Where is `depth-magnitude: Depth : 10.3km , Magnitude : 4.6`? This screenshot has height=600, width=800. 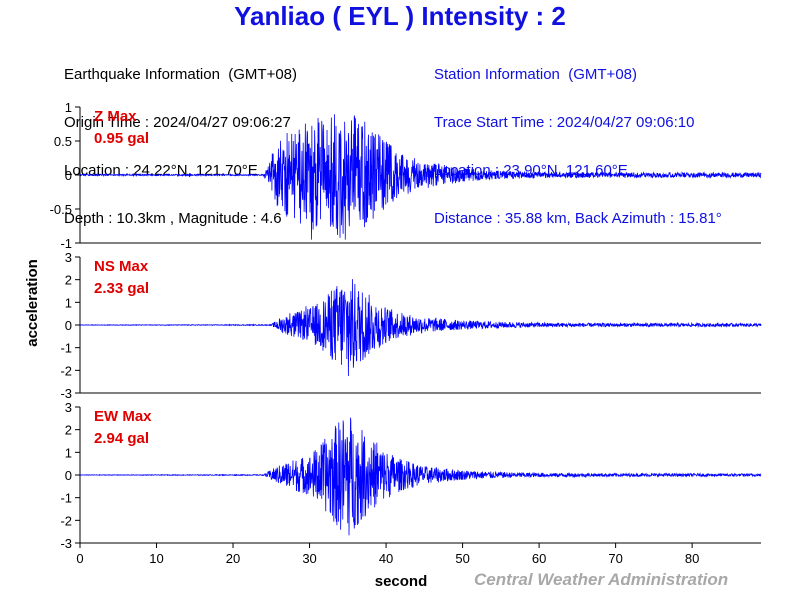
depth-magnitude: Depth : 10.3km , Magnitude : 4.6 is located at coordinates (173, 218).